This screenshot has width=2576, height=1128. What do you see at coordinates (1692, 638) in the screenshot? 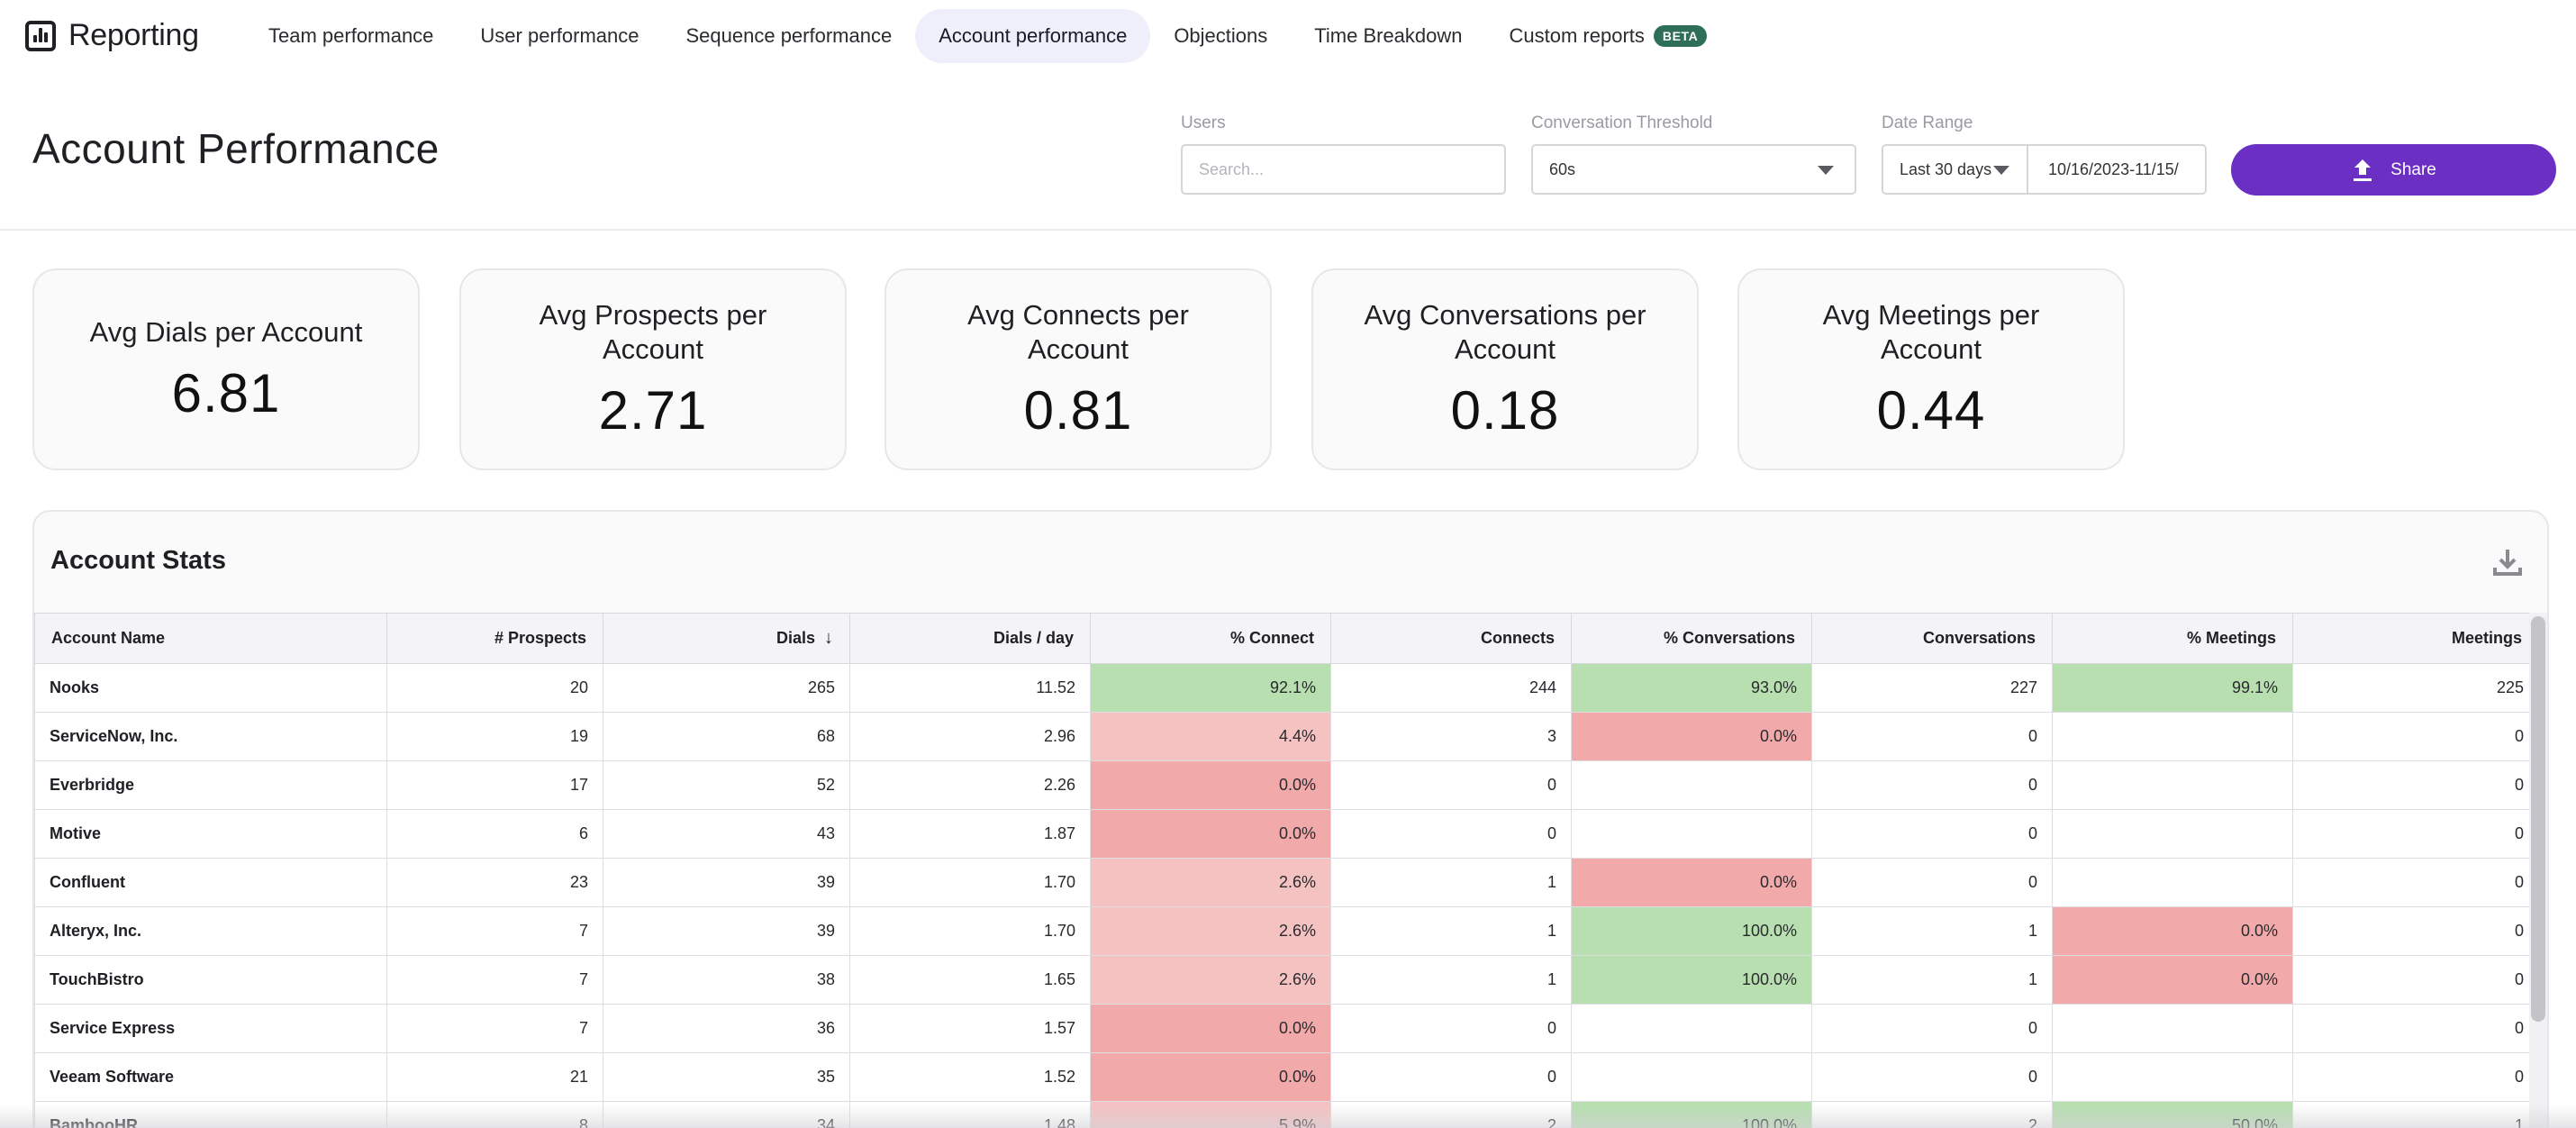
I see `column-header: % Conversations` at bounding box center [1692, 638].